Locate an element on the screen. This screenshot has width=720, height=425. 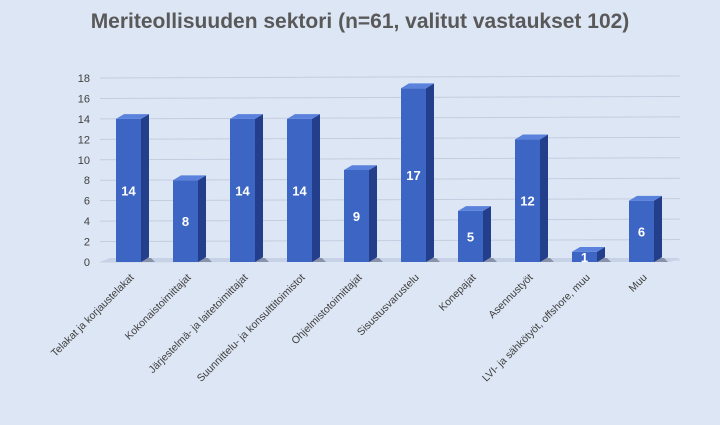
bar: 12 is located at coordinates (534, 198).